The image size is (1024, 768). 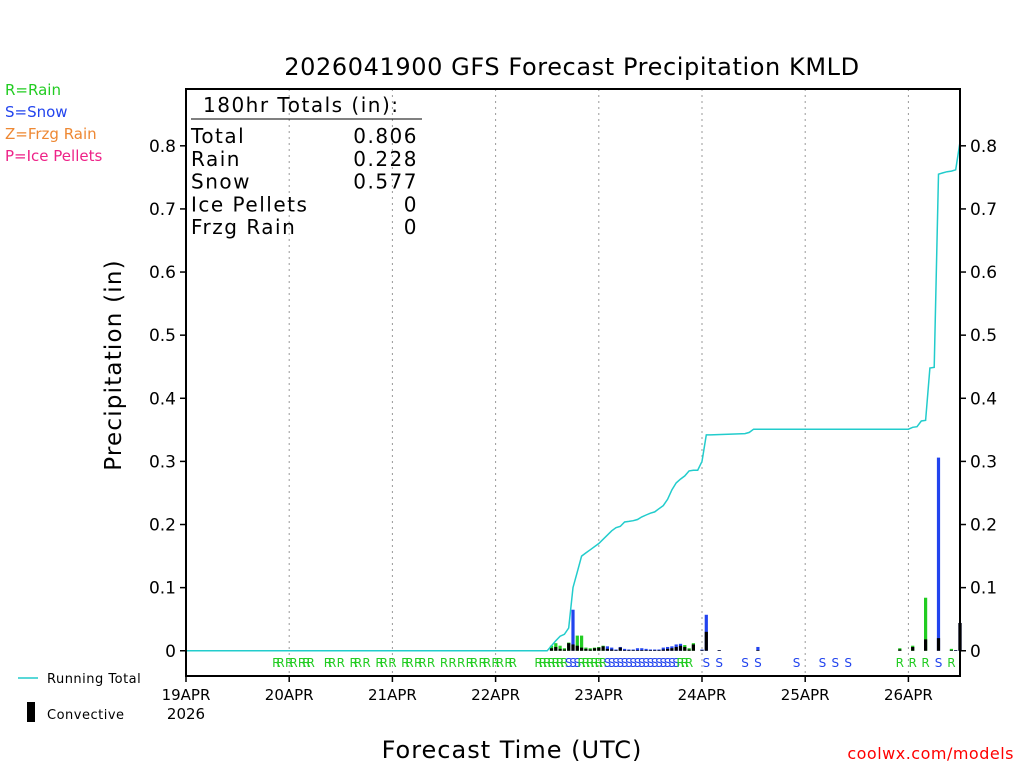 What do you see at coordinates (243, 227) in the screenshot?
I see `totals-row-label: Frzg Rain` at bounding box center [243, 227].